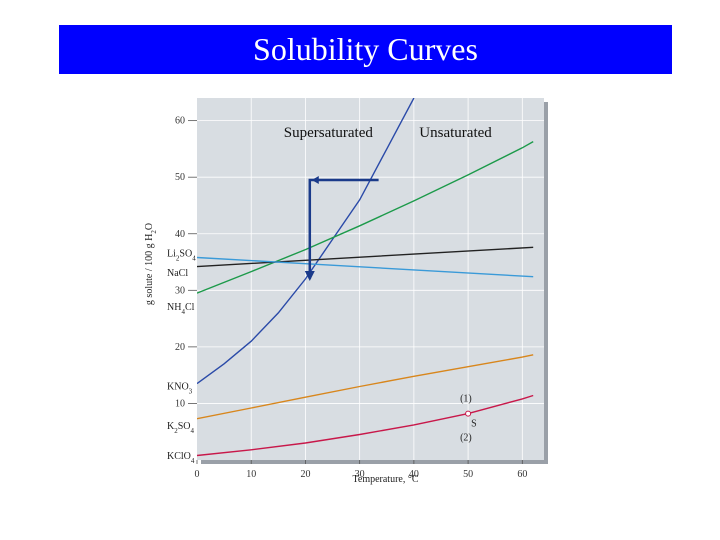  I want to click on series-line-li2so4, so click(365, 257).